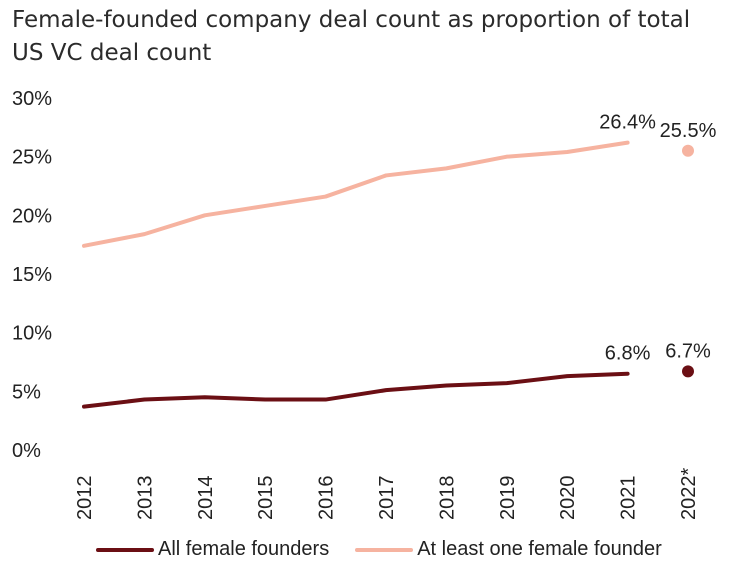  Describe the element at coordinates (539, 549) in the screenshot. I see `legend-label-at-least-one: At least one female founder` at that location.